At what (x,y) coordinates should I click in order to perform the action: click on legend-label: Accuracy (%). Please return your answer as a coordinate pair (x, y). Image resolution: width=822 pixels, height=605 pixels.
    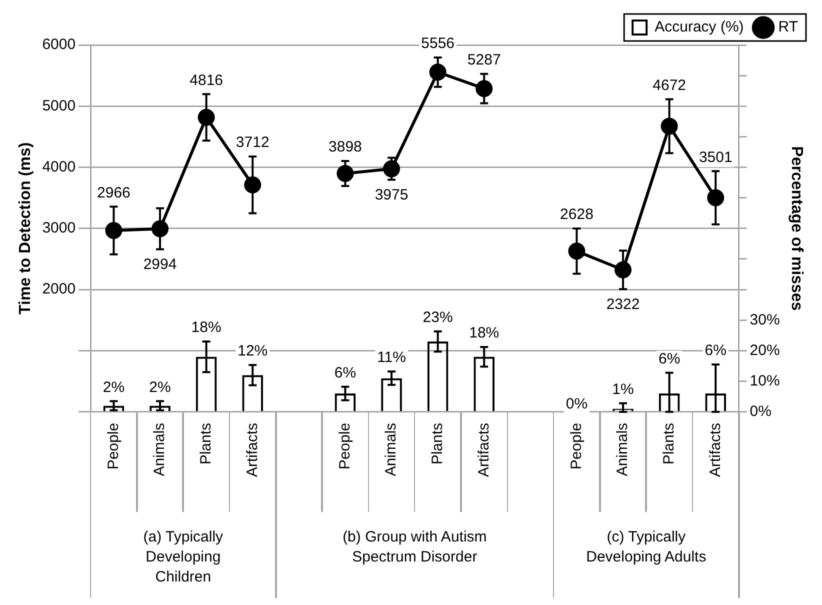
    Looking at the image, I should click on (699, 27).